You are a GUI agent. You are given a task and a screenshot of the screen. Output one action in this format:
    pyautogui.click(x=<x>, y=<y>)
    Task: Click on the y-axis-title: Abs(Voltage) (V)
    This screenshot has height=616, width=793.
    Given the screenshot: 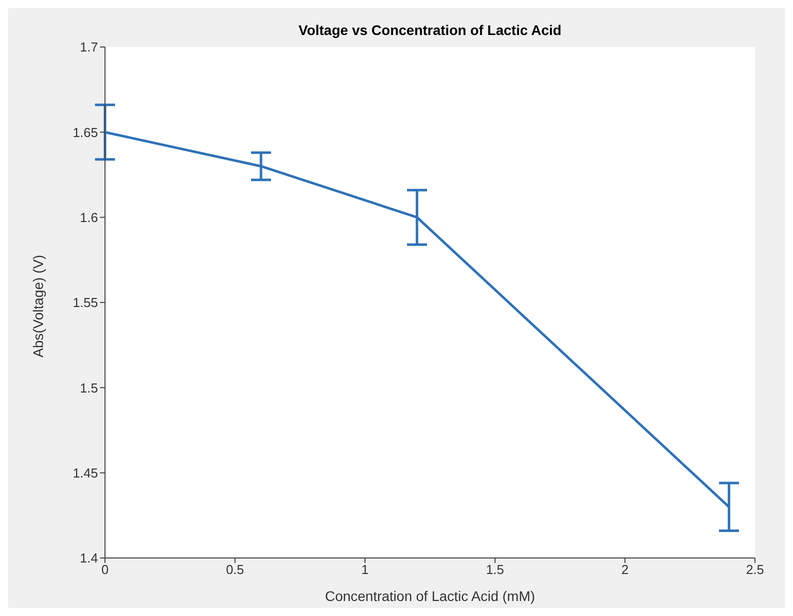 What is the action you would take?
    pyautogui.click(x=38, y=306)
    